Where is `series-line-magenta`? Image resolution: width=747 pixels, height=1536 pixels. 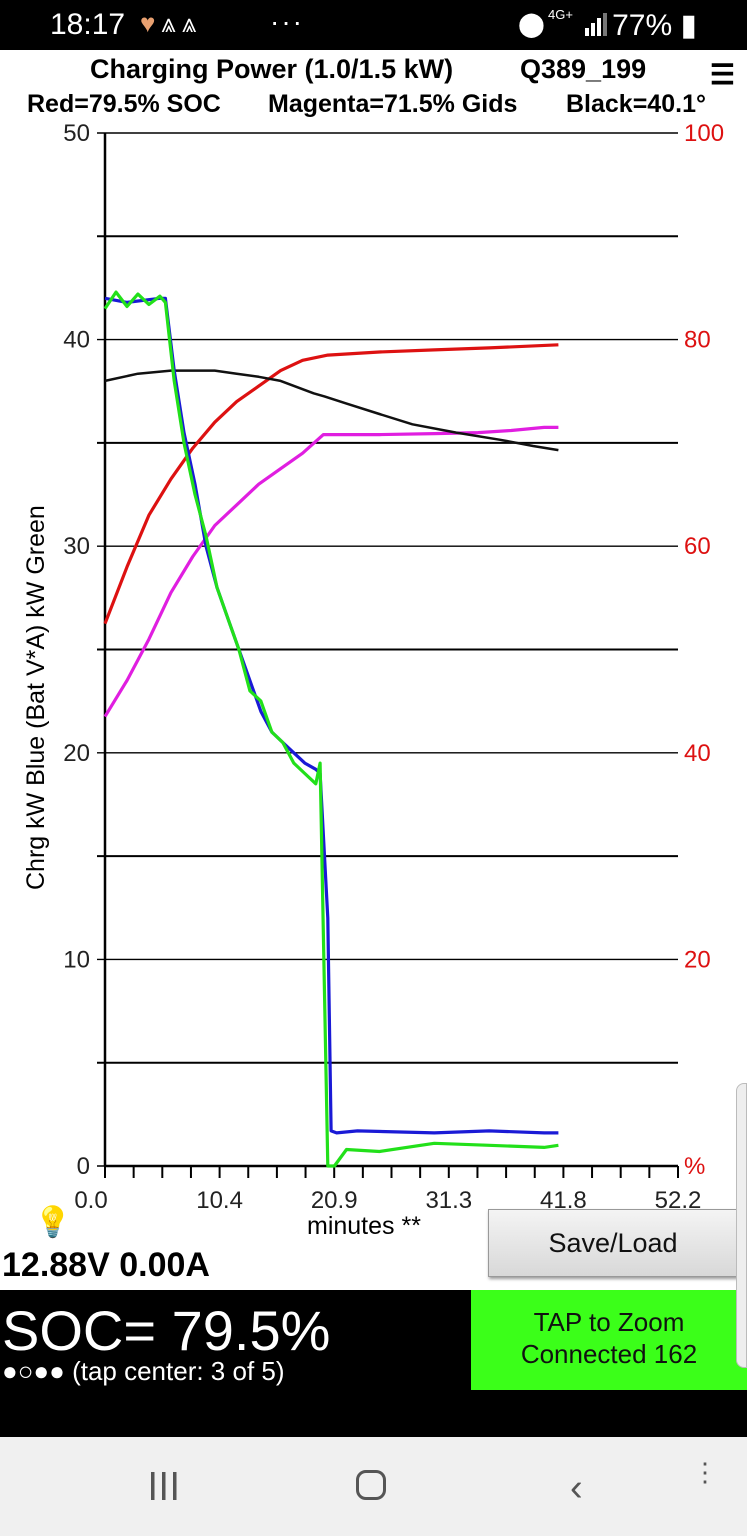
series-line-magenta is located at coordinates (331, 571).